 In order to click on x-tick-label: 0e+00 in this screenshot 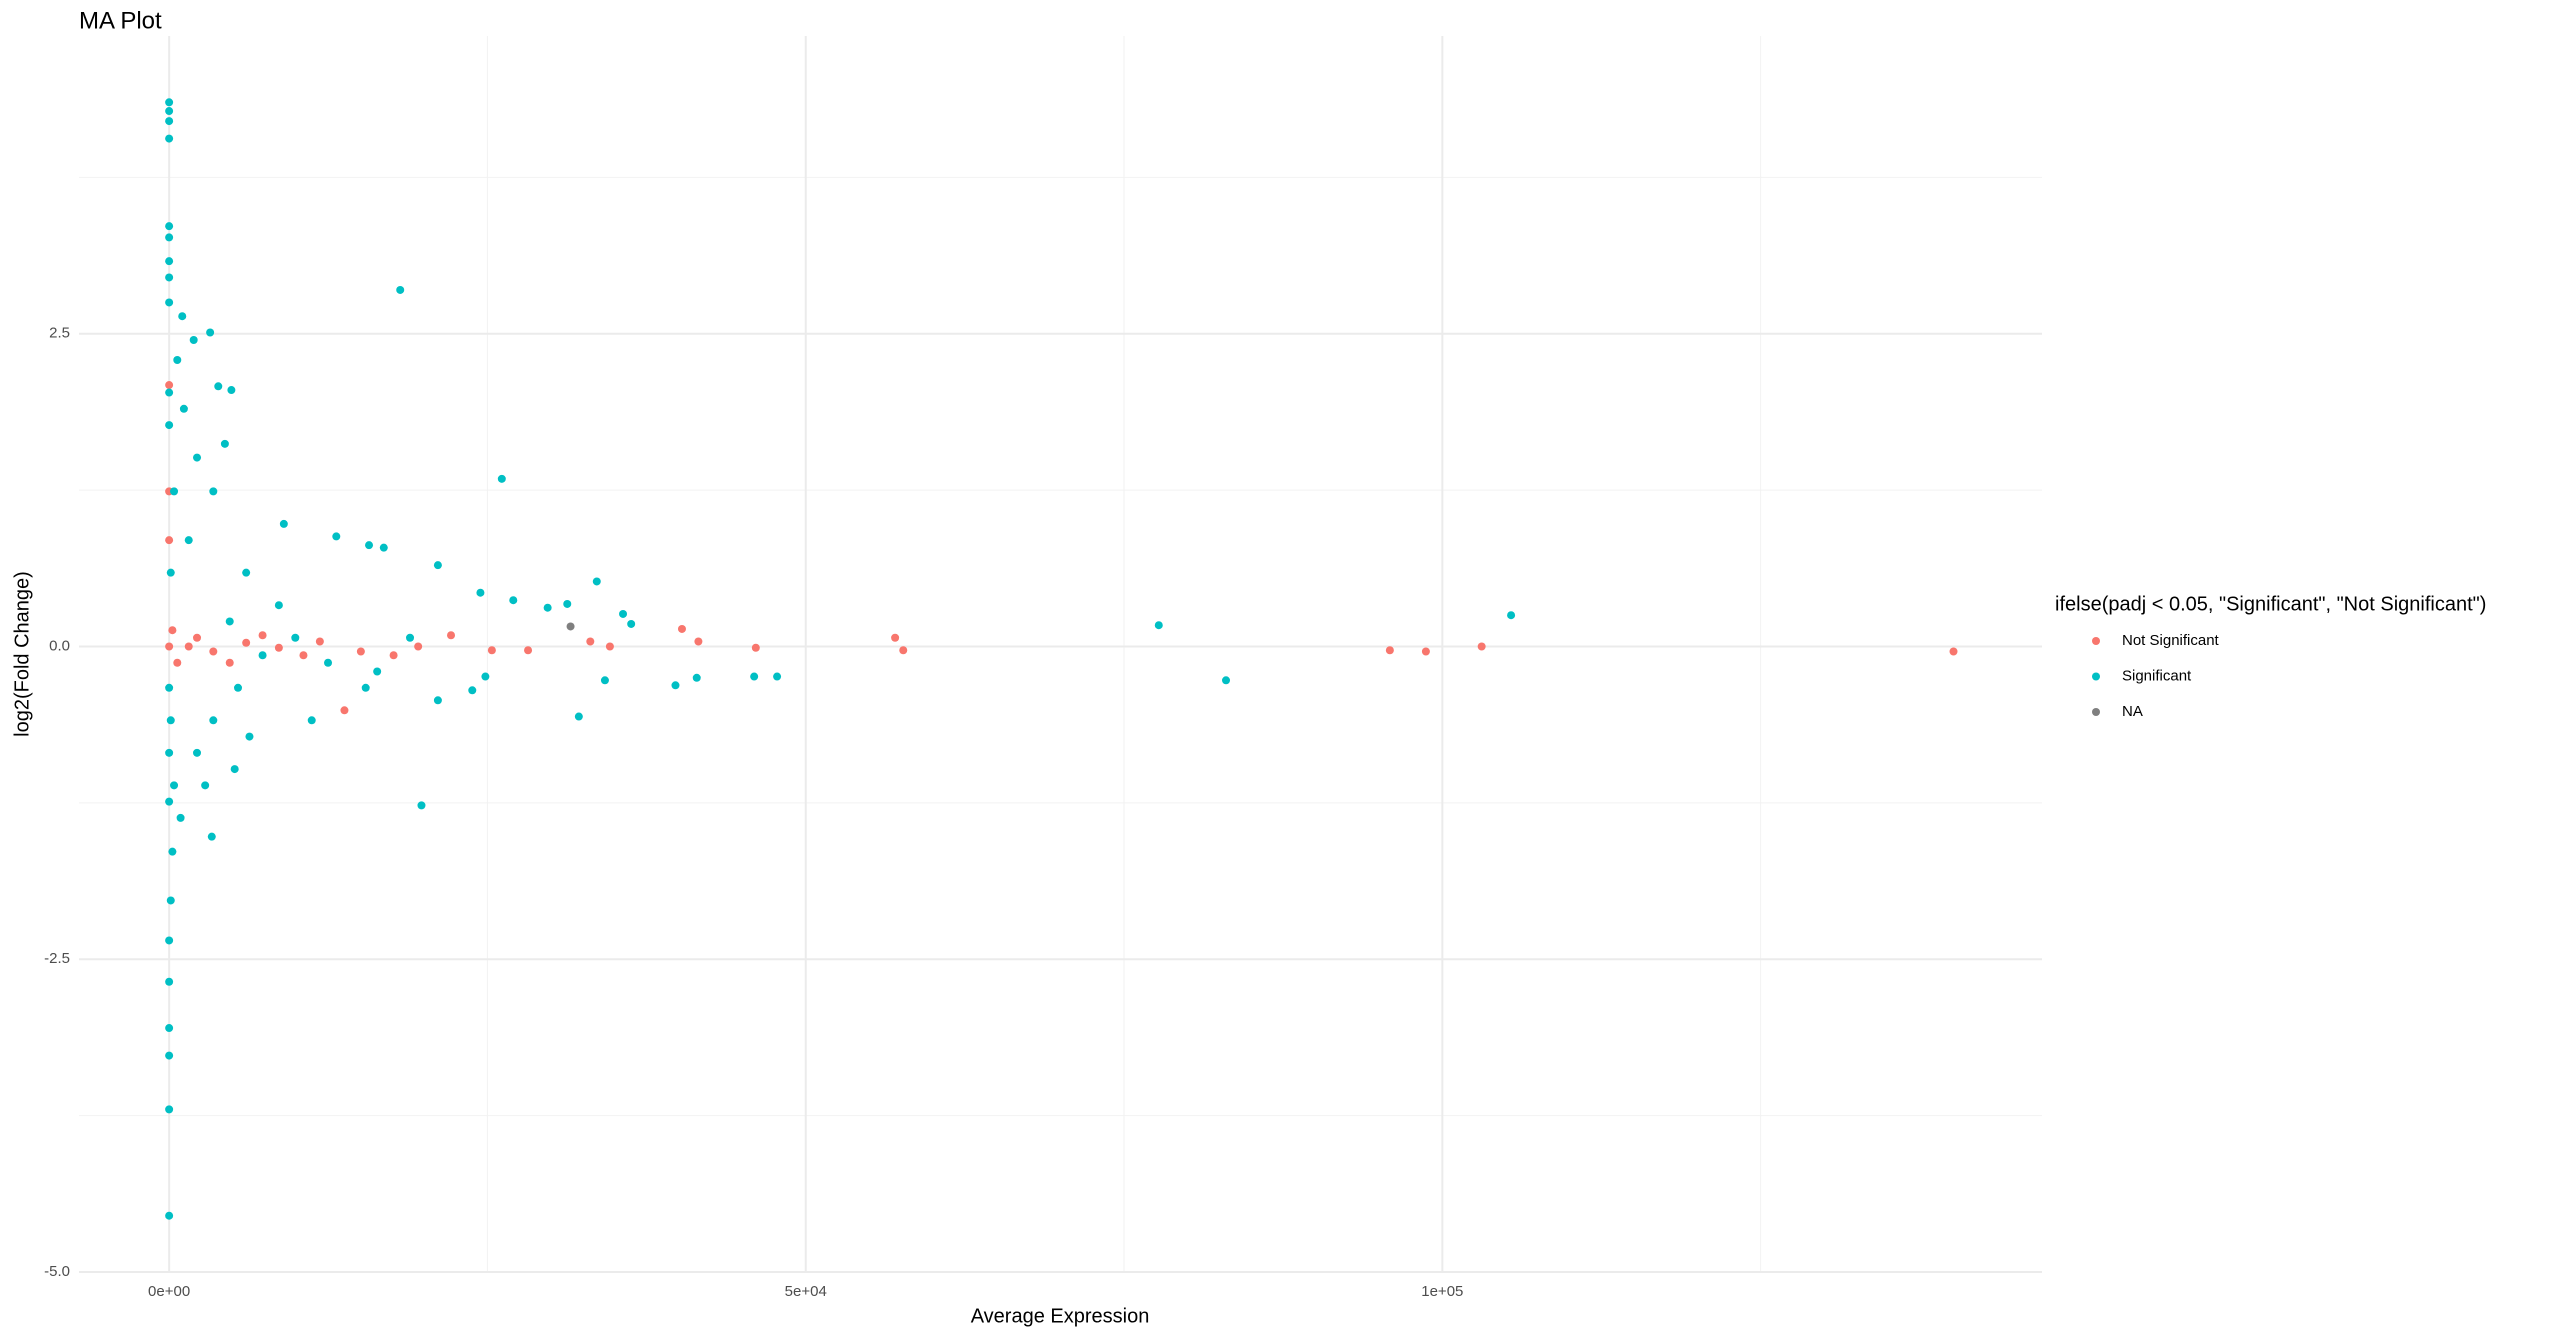, I will do `click(169, 1291)`.